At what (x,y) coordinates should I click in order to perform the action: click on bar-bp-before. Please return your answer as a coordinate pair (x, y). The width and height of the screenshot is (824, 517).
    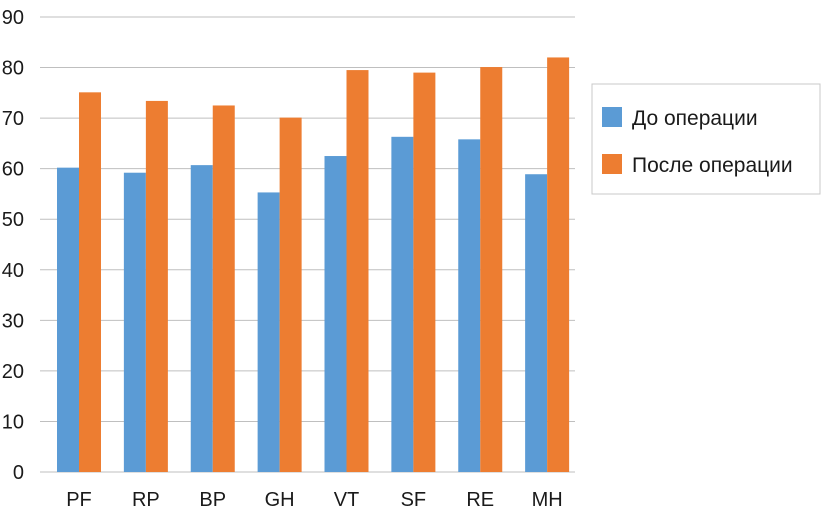
    Looking at the image, I should click on (201, 318).